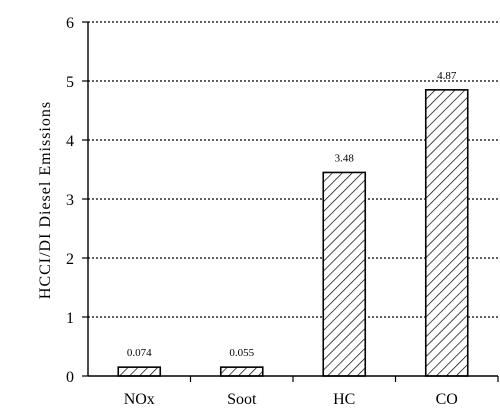  Describe the element at coordinates (139, 353) in the screenshot. I see `data-label: 0.074` at that location.